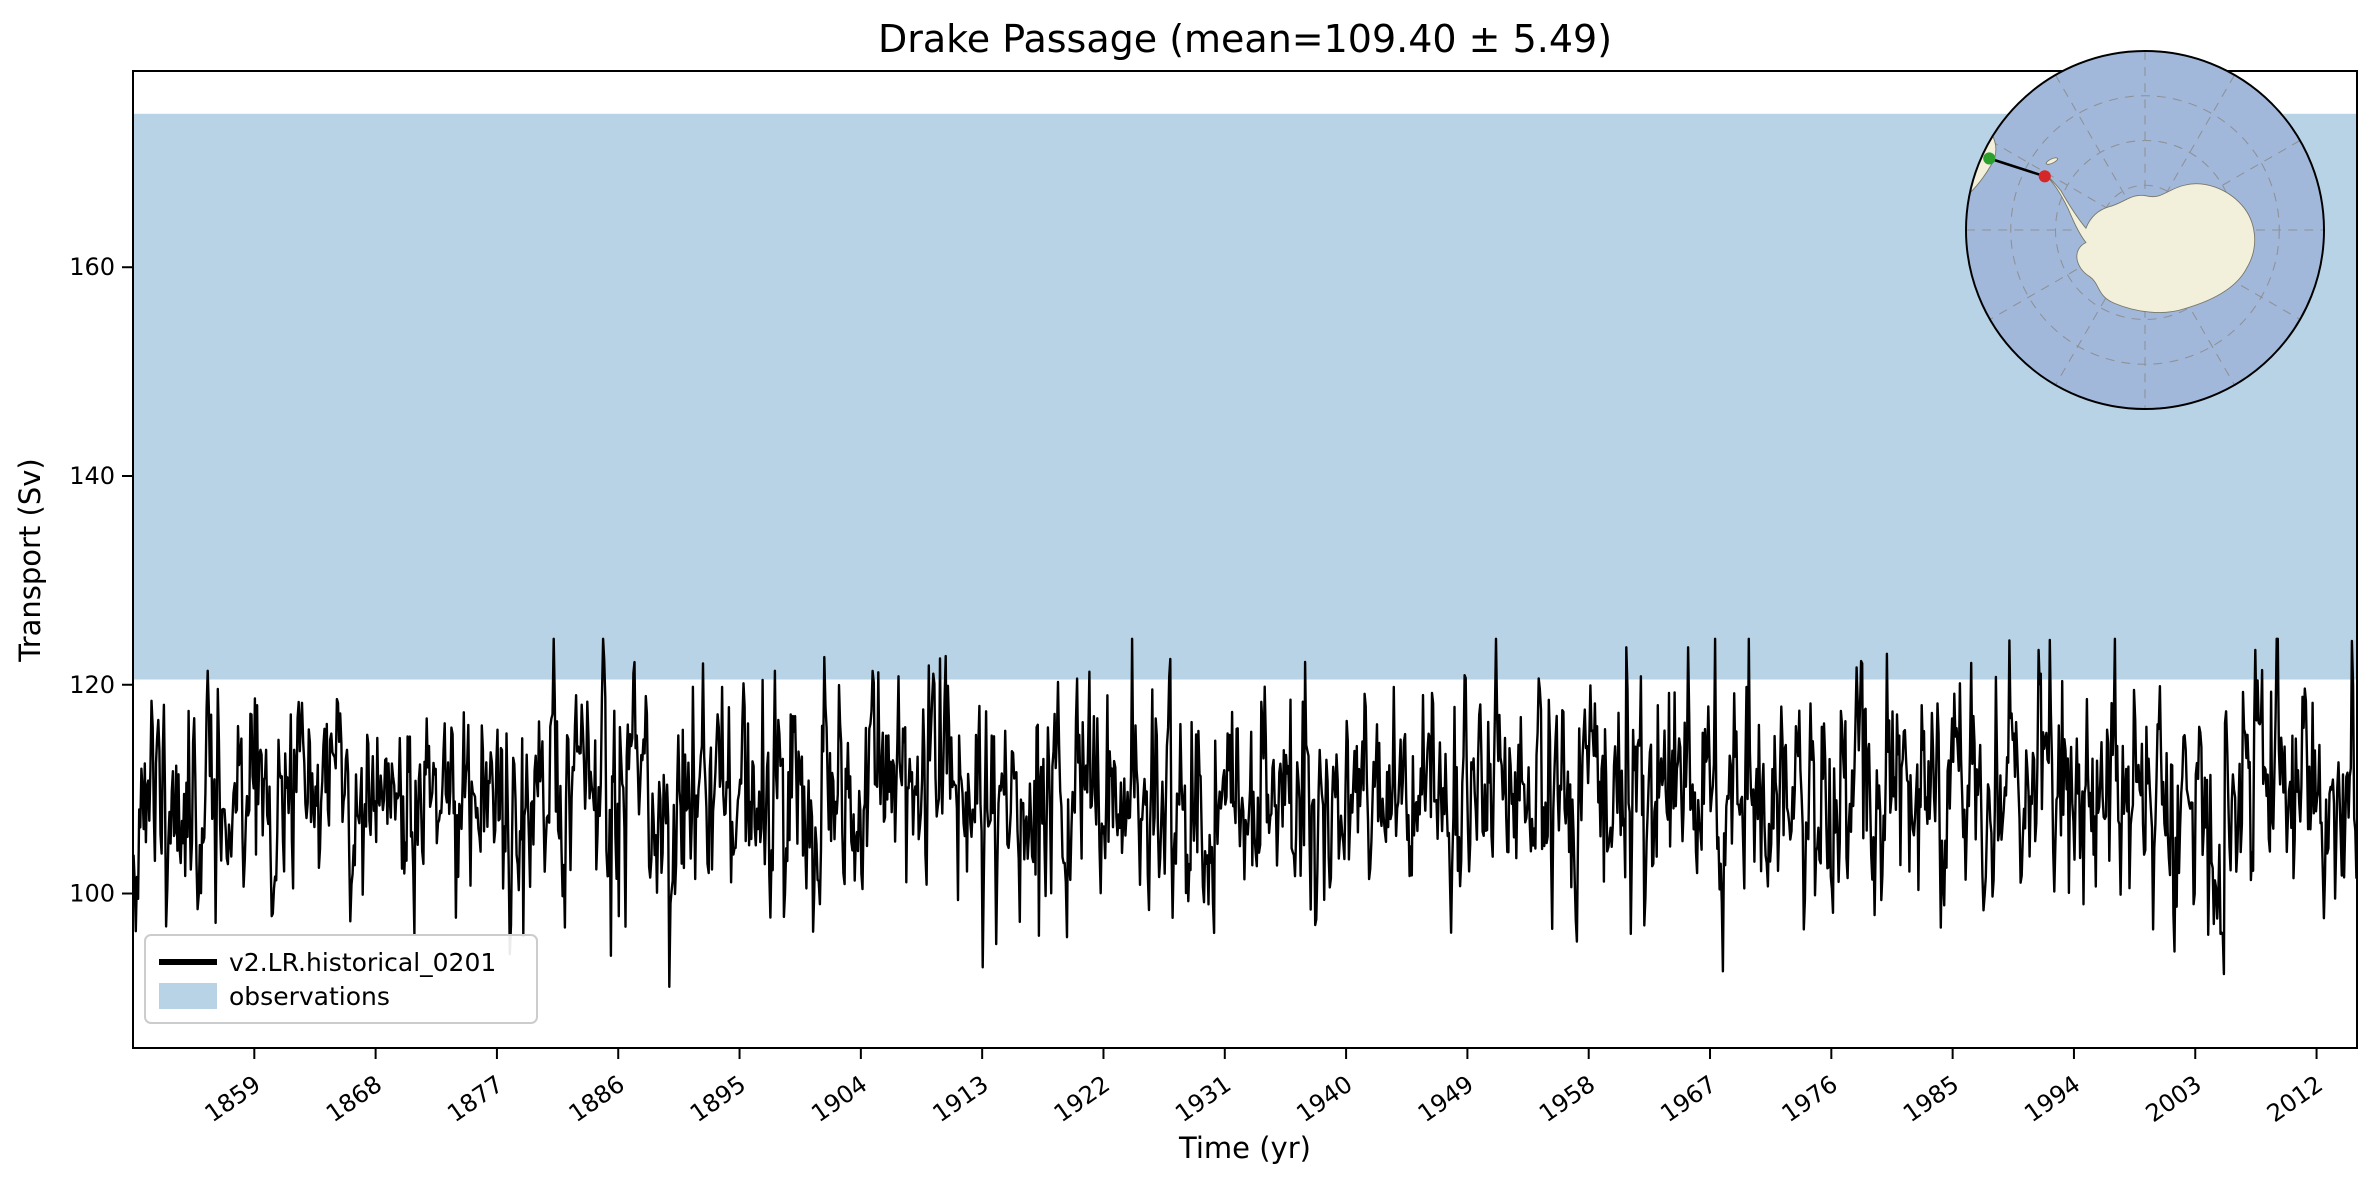 This screenshot has width=2375, height=1180. What do you see at coordinates (309, 996) in the screenshot?
I see `legend-label-observations: observations` at bounding box center [309, 996].